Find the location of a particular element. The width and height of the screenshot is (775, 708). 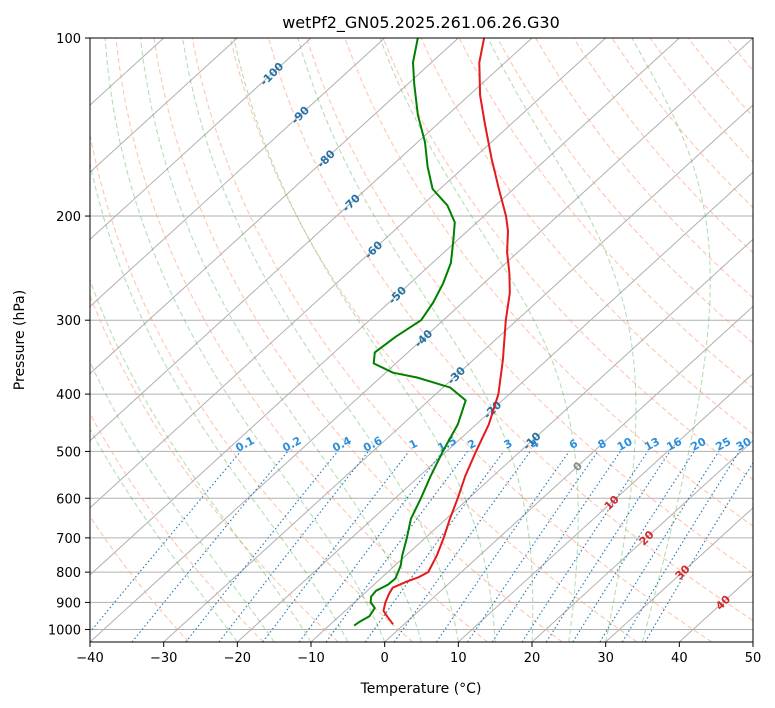

temperature-line is located at coordinates (446, 331).